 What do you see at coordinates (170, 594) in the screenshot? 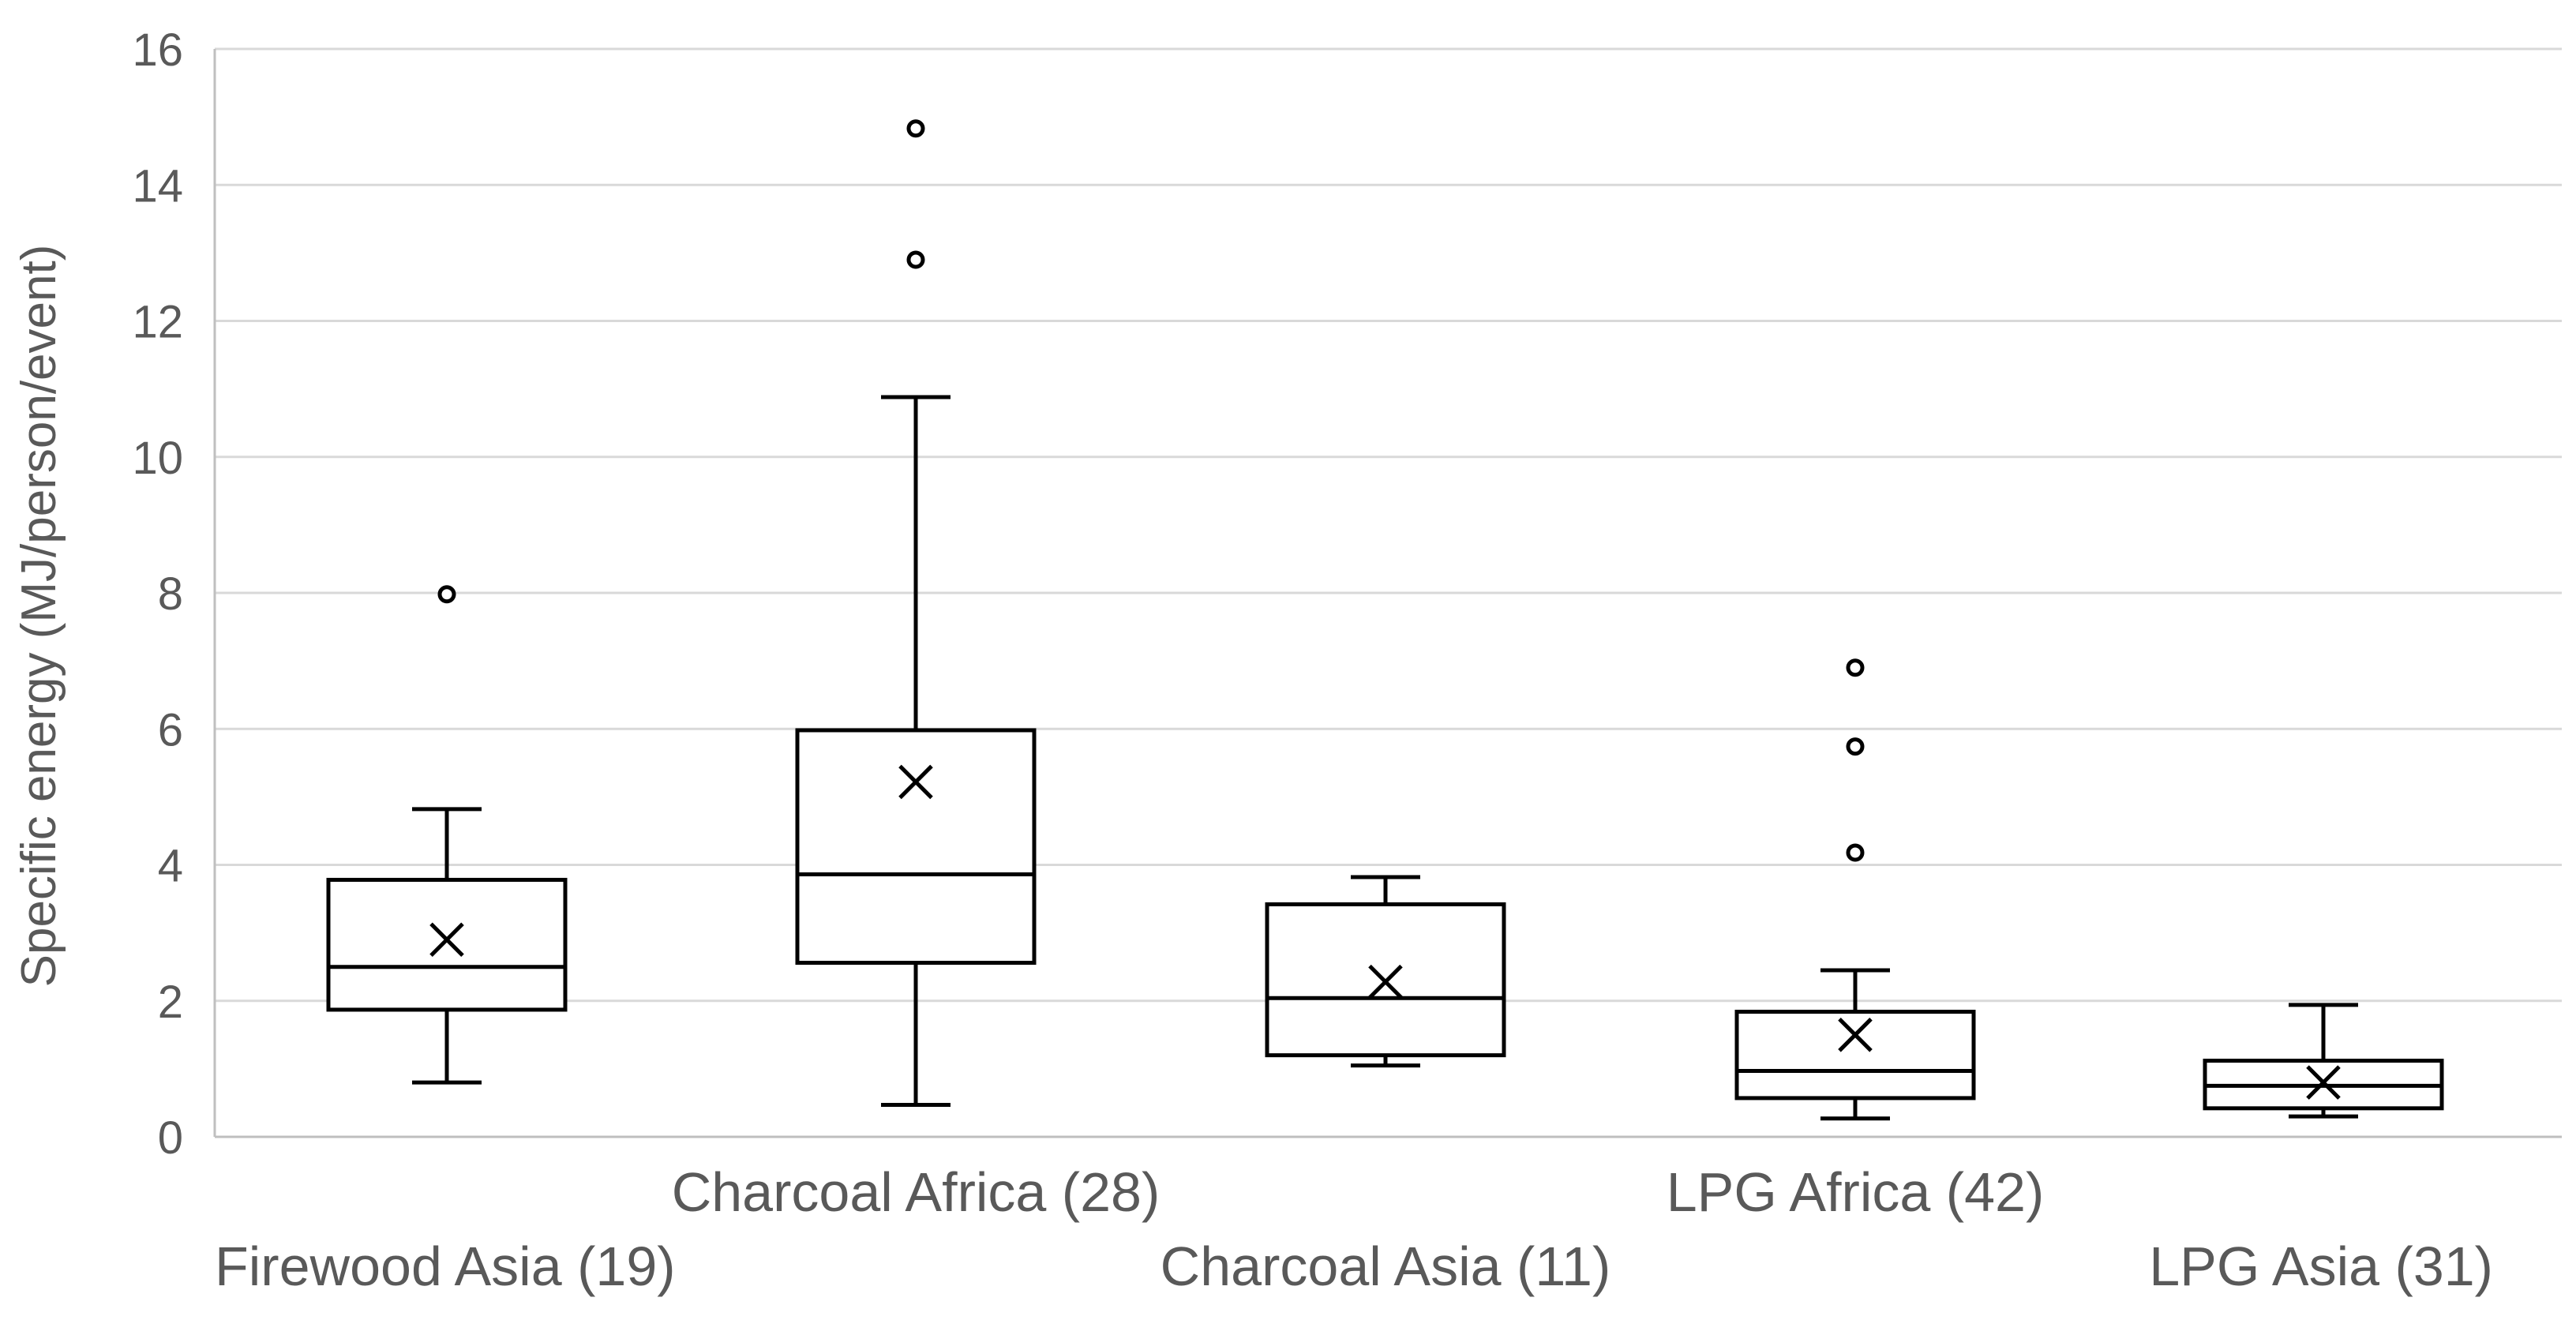
I see `y-tick-label: 8` at bounding box center [170, 594].